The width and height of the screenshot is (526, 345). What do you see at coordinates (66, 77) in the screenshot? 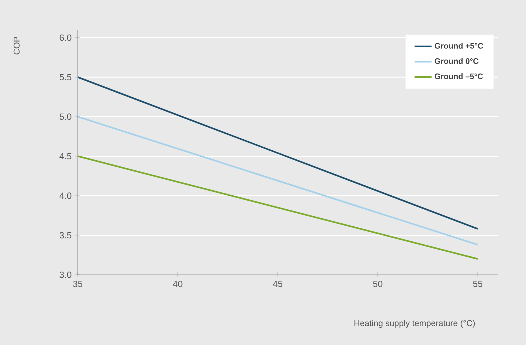
I see `y-tick-label: 5.5` at bounding box center [66, 77].